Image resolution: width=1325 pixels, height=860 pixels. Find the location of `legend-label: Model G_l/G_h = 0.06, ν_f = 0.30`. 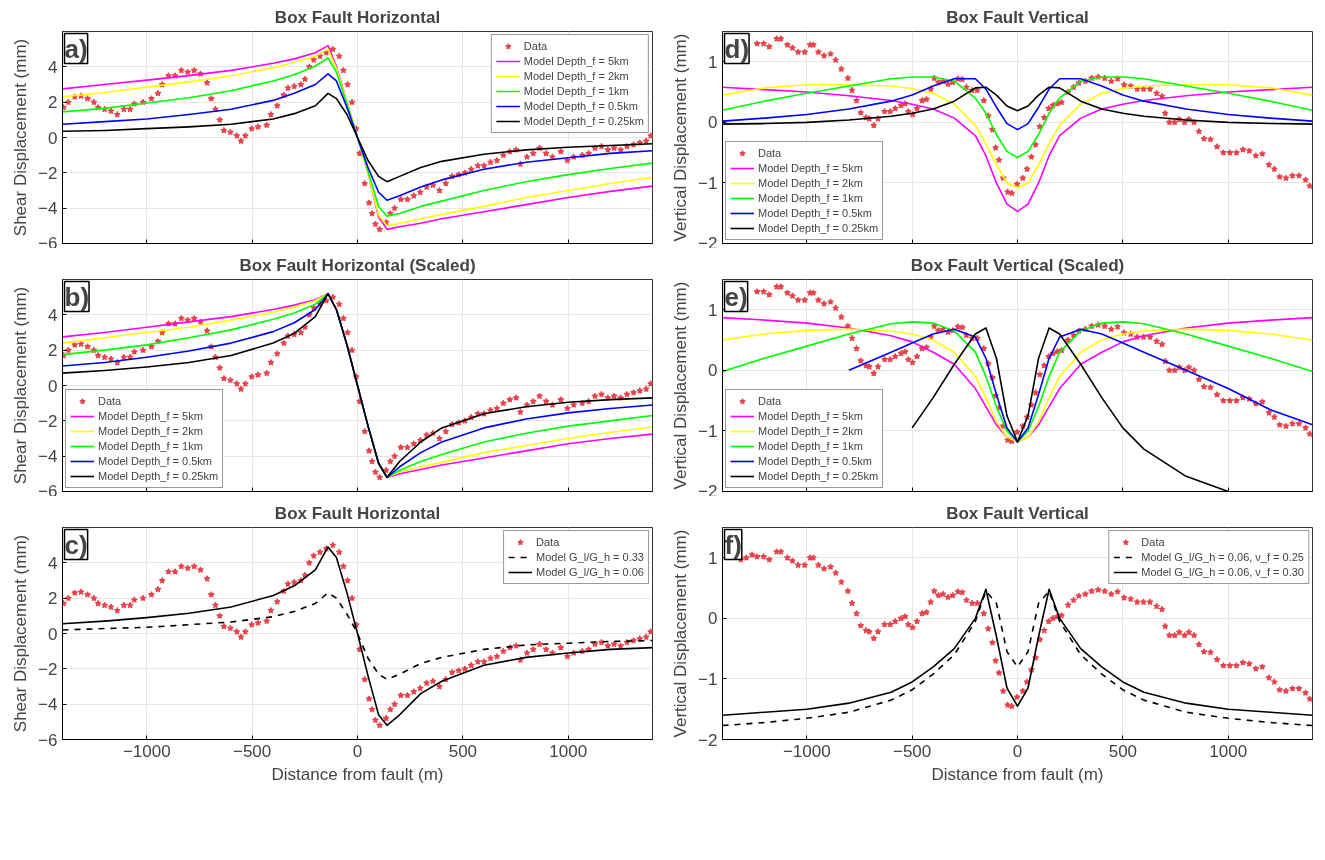

legend-label: Model G_l/G_h = 0.06, ν_f = 0.30 is located at coordinates (1222, 572).